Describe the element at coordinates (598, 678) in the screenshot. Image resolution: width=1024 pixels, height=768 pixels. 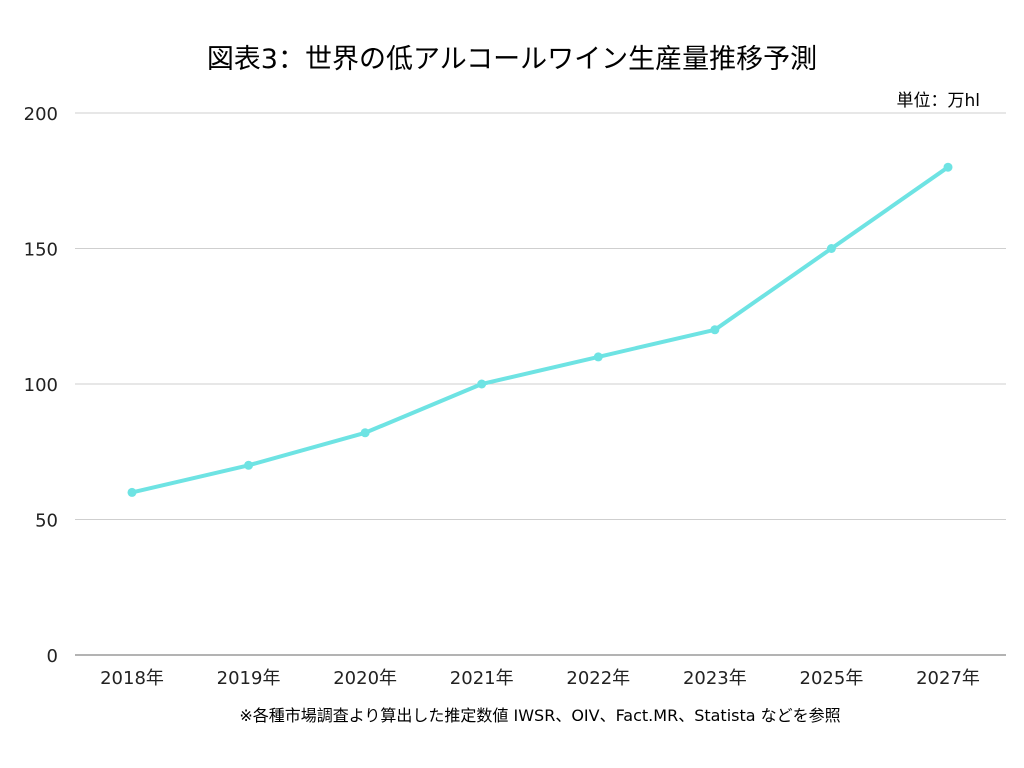
I see `x-tick-label: 2022年` at that location.